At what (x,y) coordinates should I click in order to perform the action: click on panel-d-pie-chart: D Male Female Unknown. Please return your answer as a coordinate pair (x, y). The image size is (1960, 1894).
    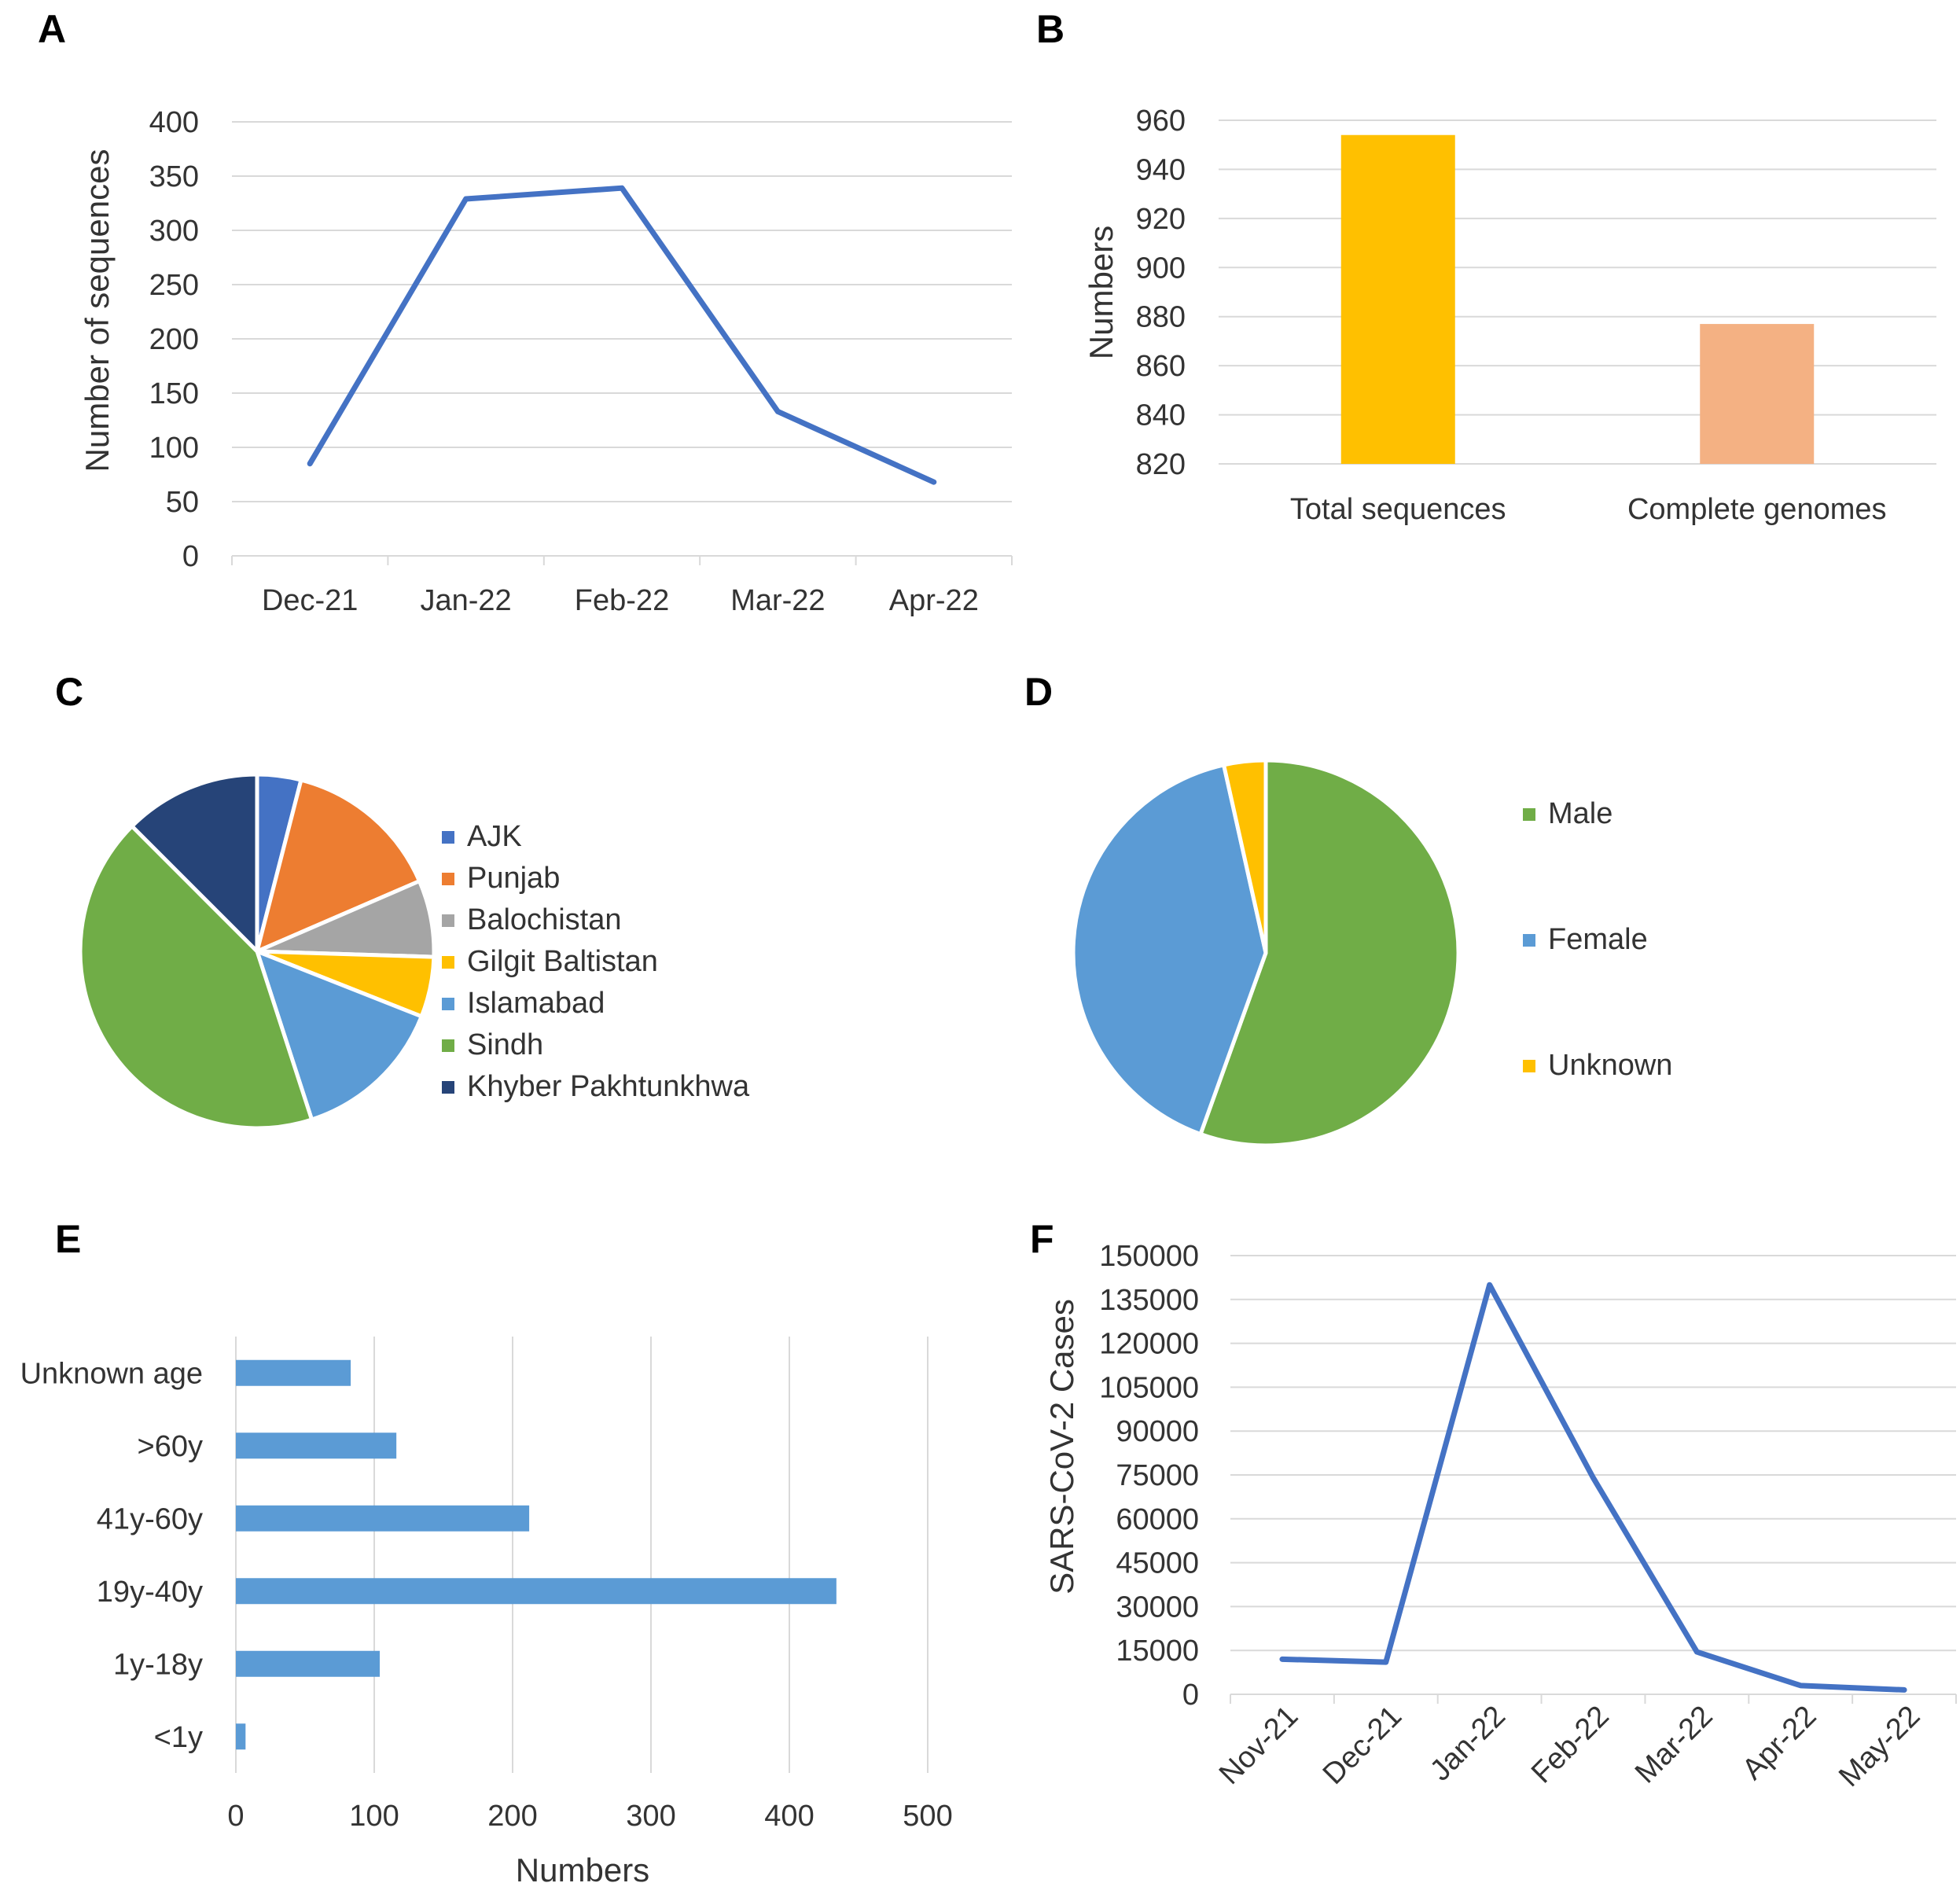
    Looking at the image, I should click on (1348, 909).